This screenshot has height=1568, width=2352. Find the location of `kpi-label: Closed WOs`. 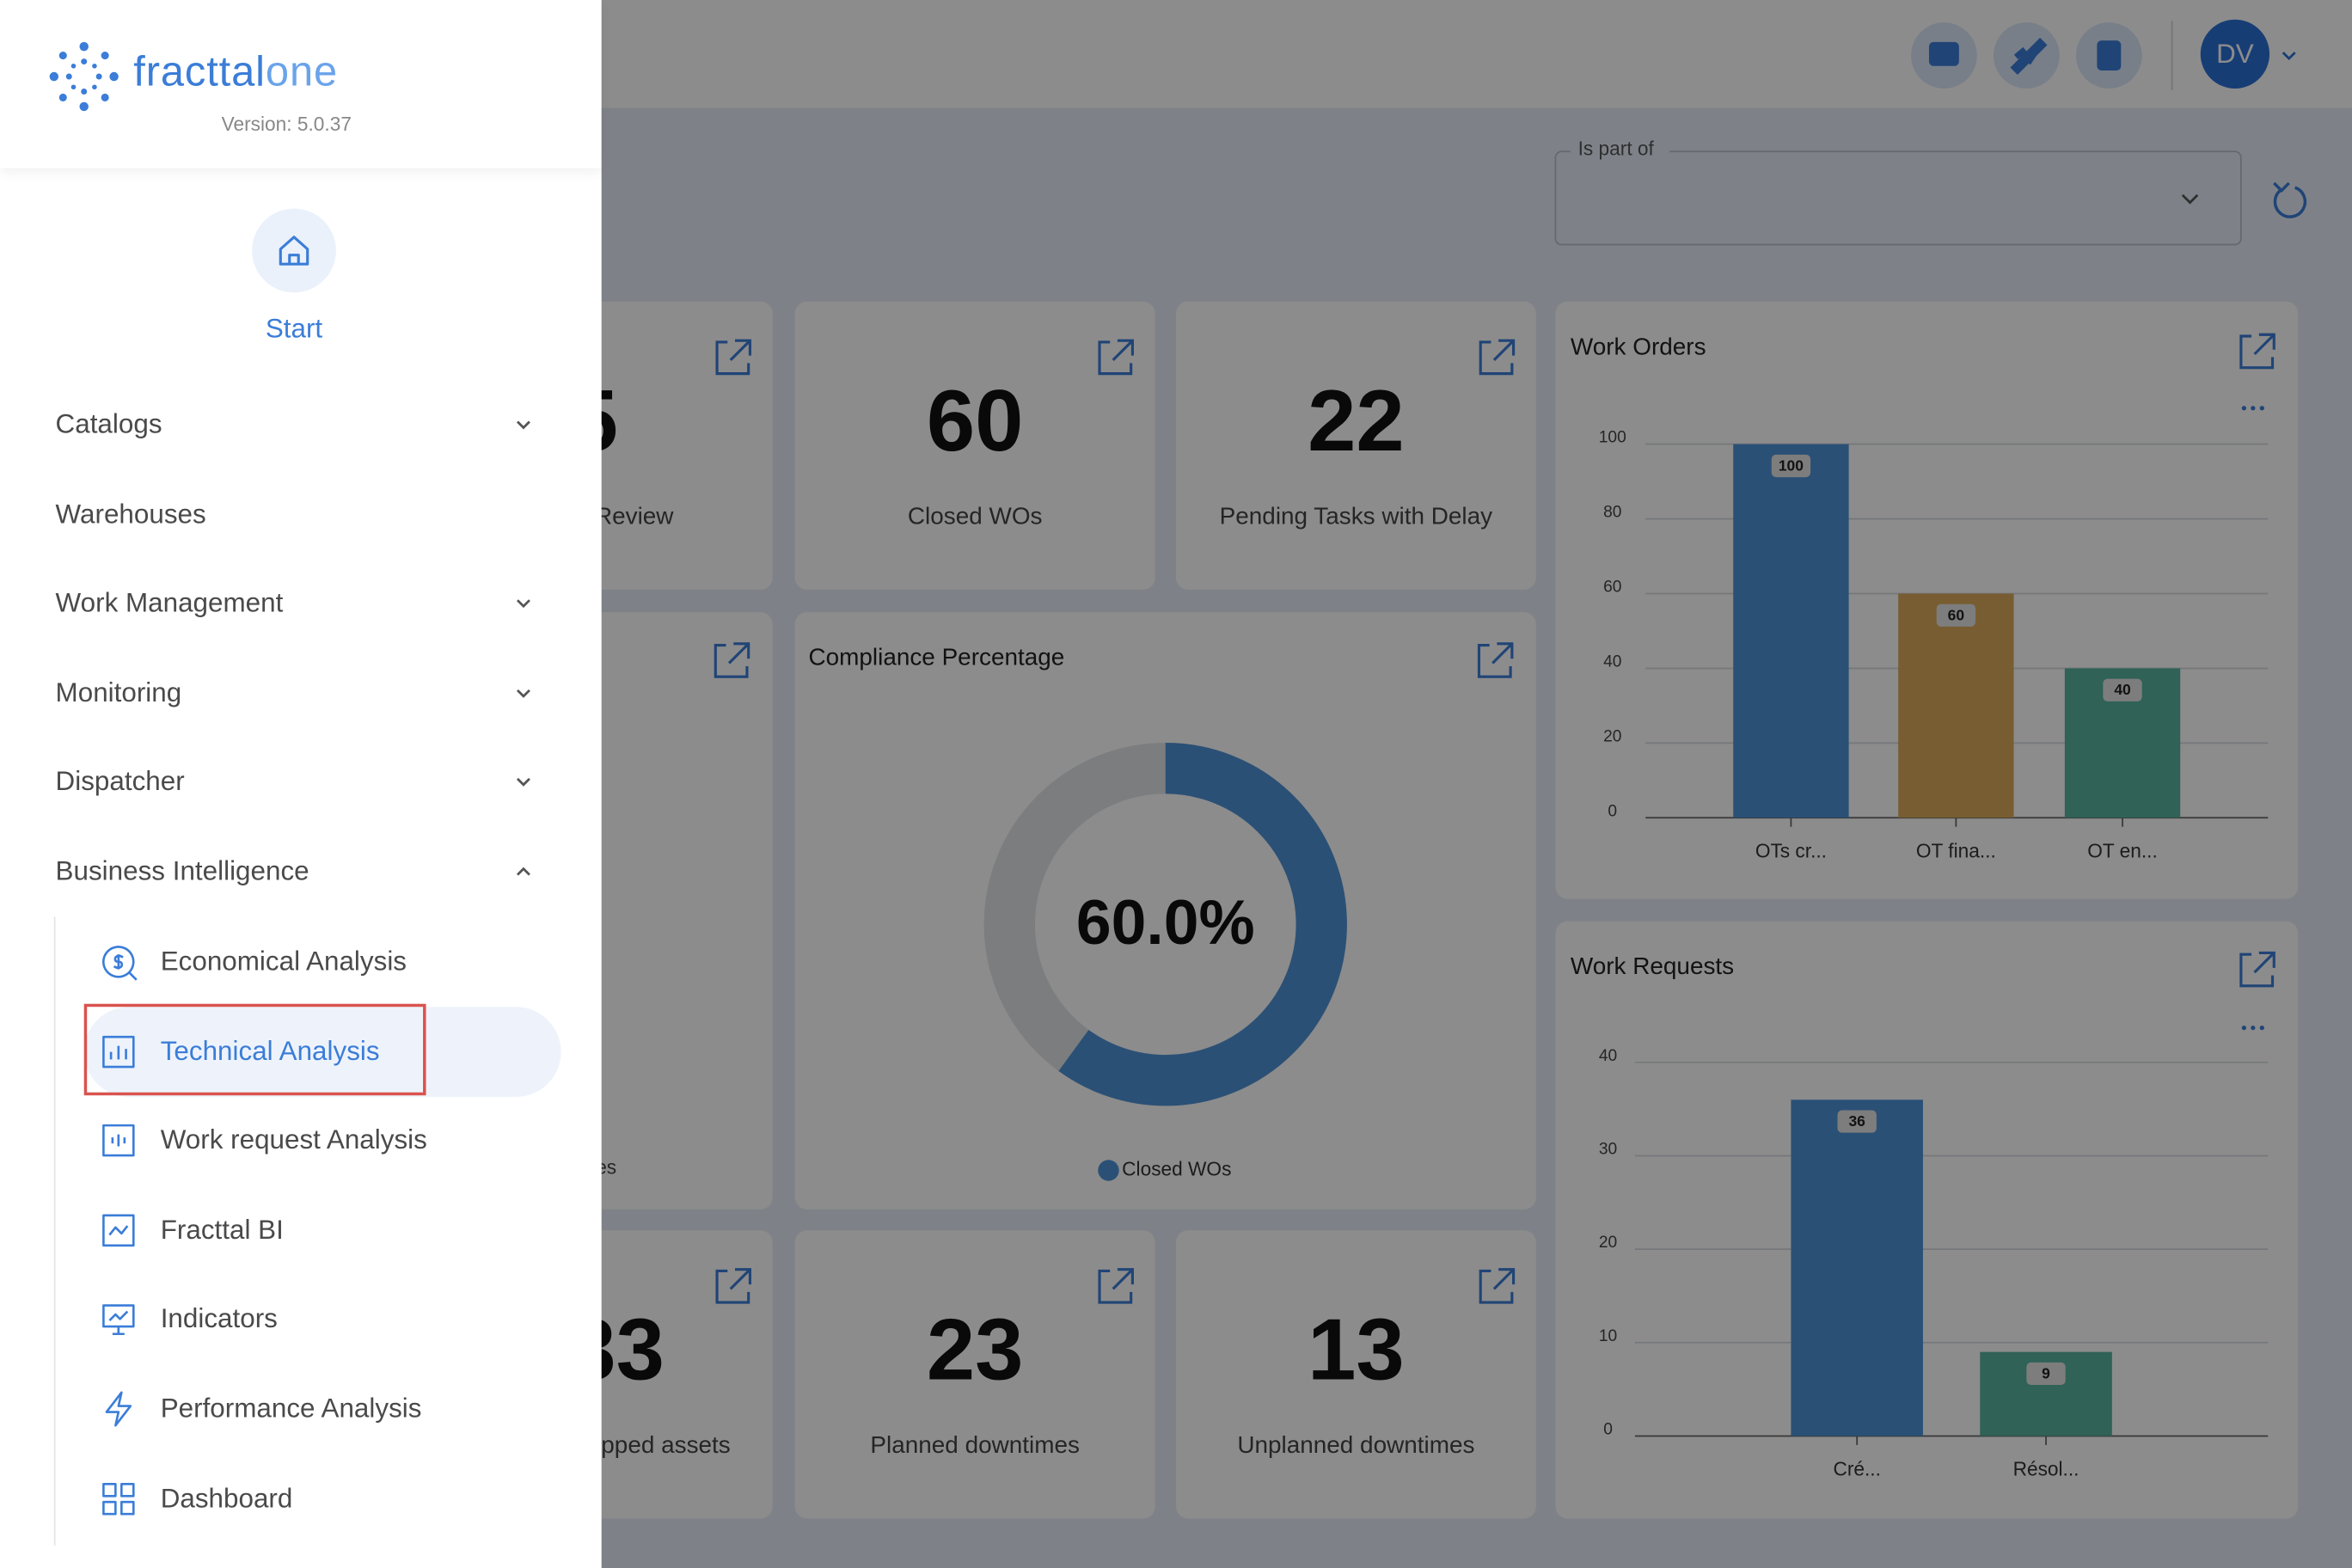

kpi-label: Closed WOs is located at coordinates (975, 516).